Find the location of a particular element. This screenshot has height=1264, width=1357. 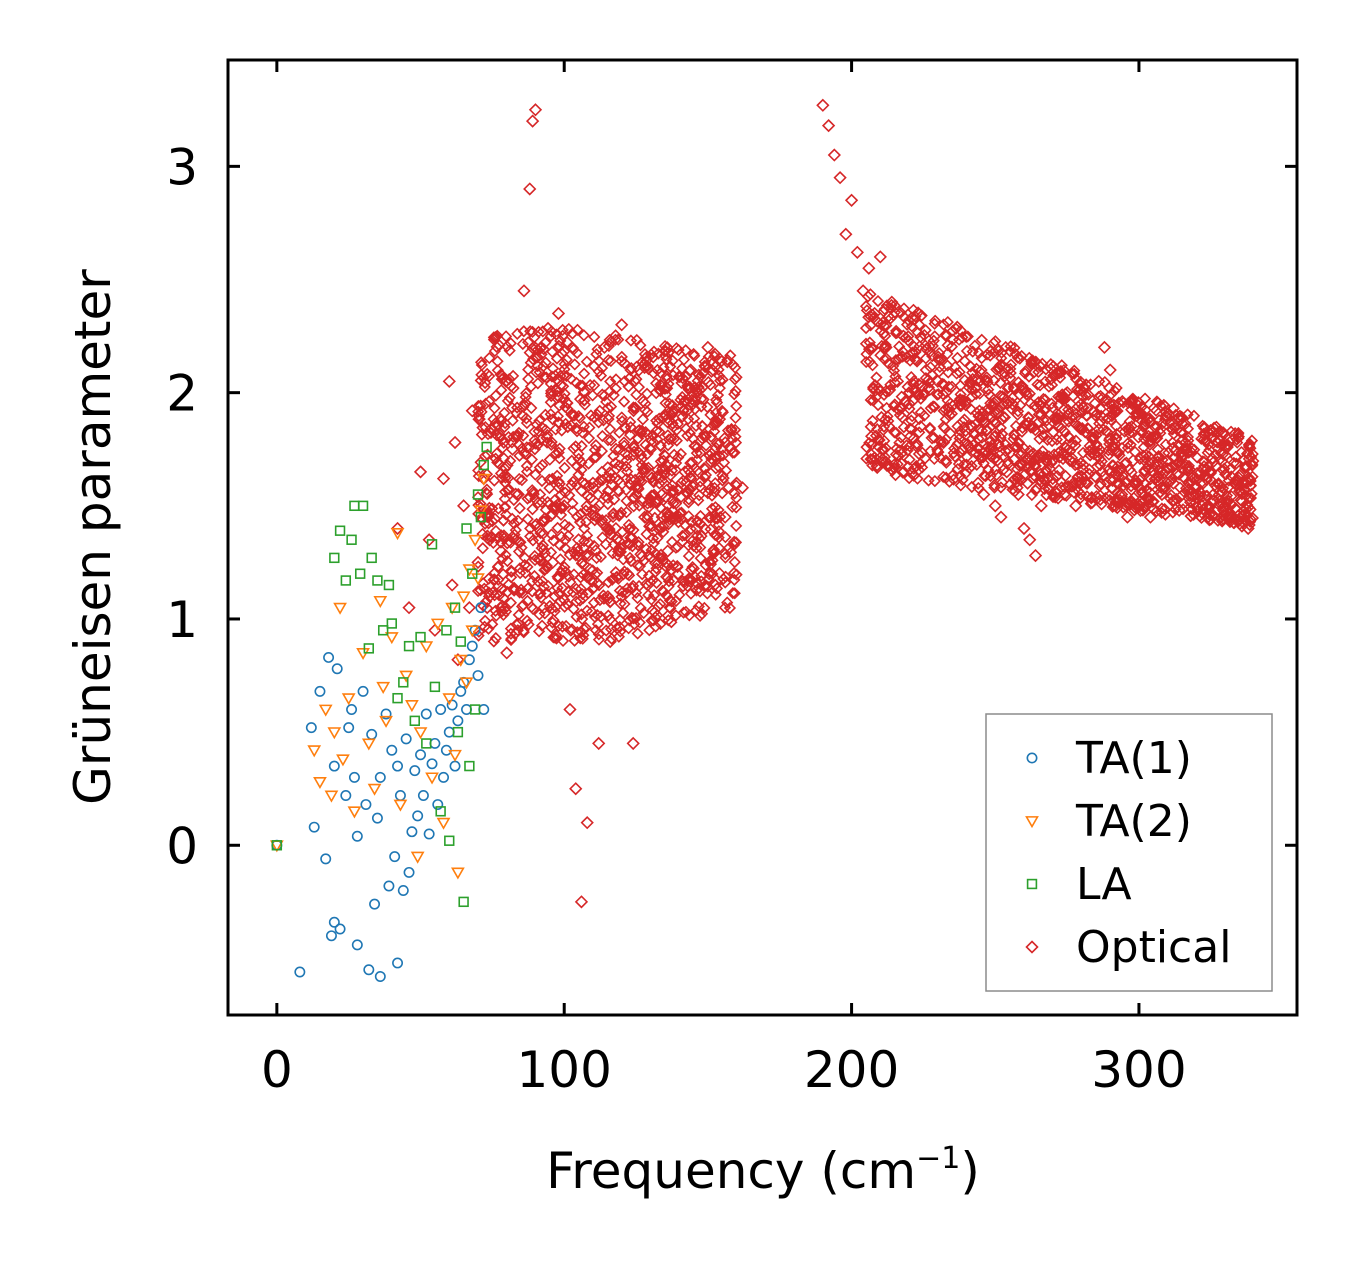

data-point-la is located at coordinates (435, 687).